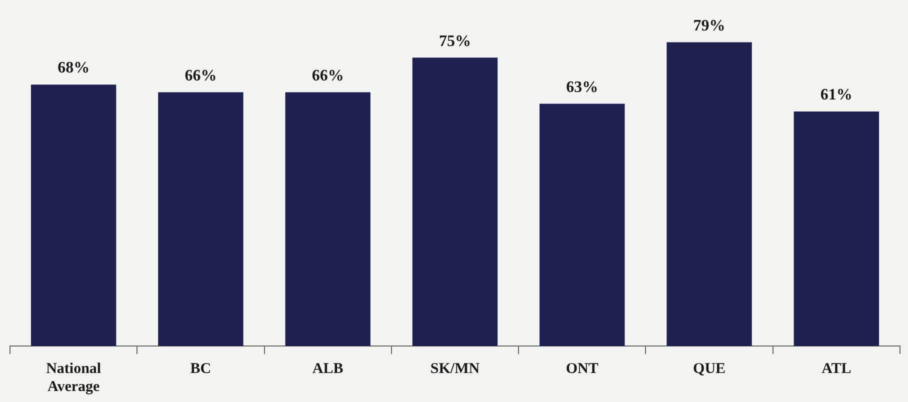 The height and width of the screenshot is (402, 908). Describe the element at coordinates (201, 368) in the screenshot. I see `x-tick-label: BC` at that location.